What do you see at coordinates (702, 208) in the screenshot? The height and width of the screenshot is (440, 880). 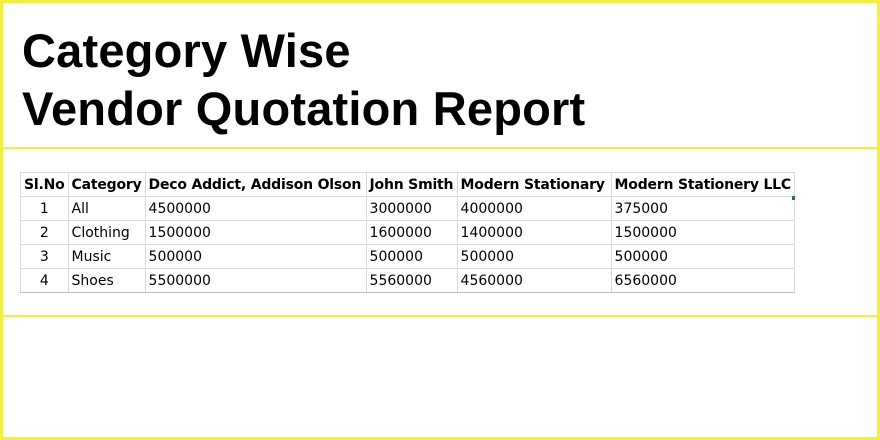 I see `cell-modern-stationery-llc: 375000` at bounding box center [702, 208].